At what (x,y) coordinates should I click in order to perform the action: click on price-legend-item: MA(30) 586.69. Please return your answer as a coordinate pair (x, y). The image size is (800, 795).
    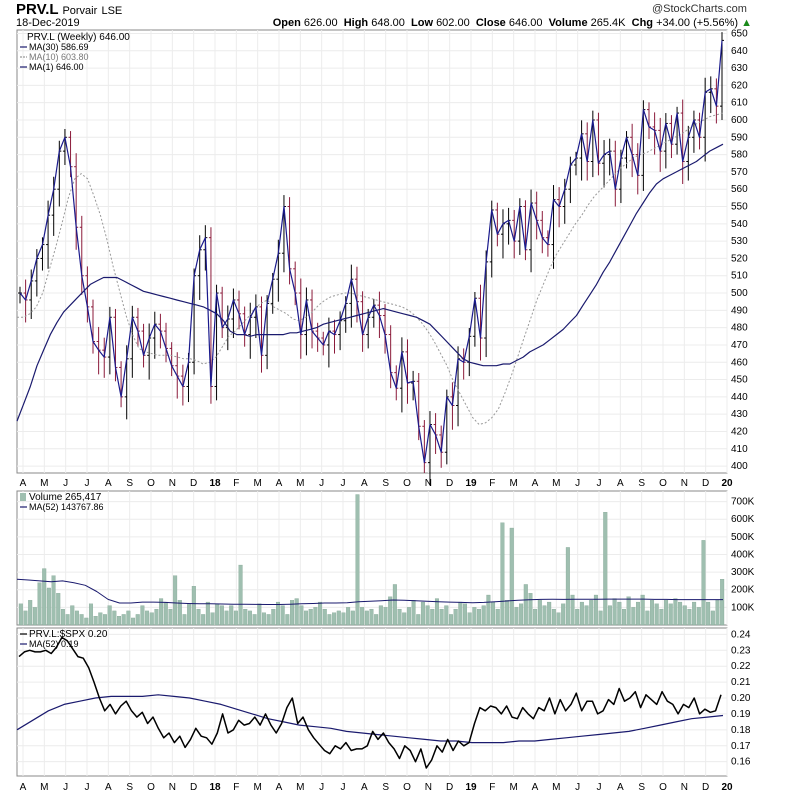
    Looking at the image, I should click on (59, 47).